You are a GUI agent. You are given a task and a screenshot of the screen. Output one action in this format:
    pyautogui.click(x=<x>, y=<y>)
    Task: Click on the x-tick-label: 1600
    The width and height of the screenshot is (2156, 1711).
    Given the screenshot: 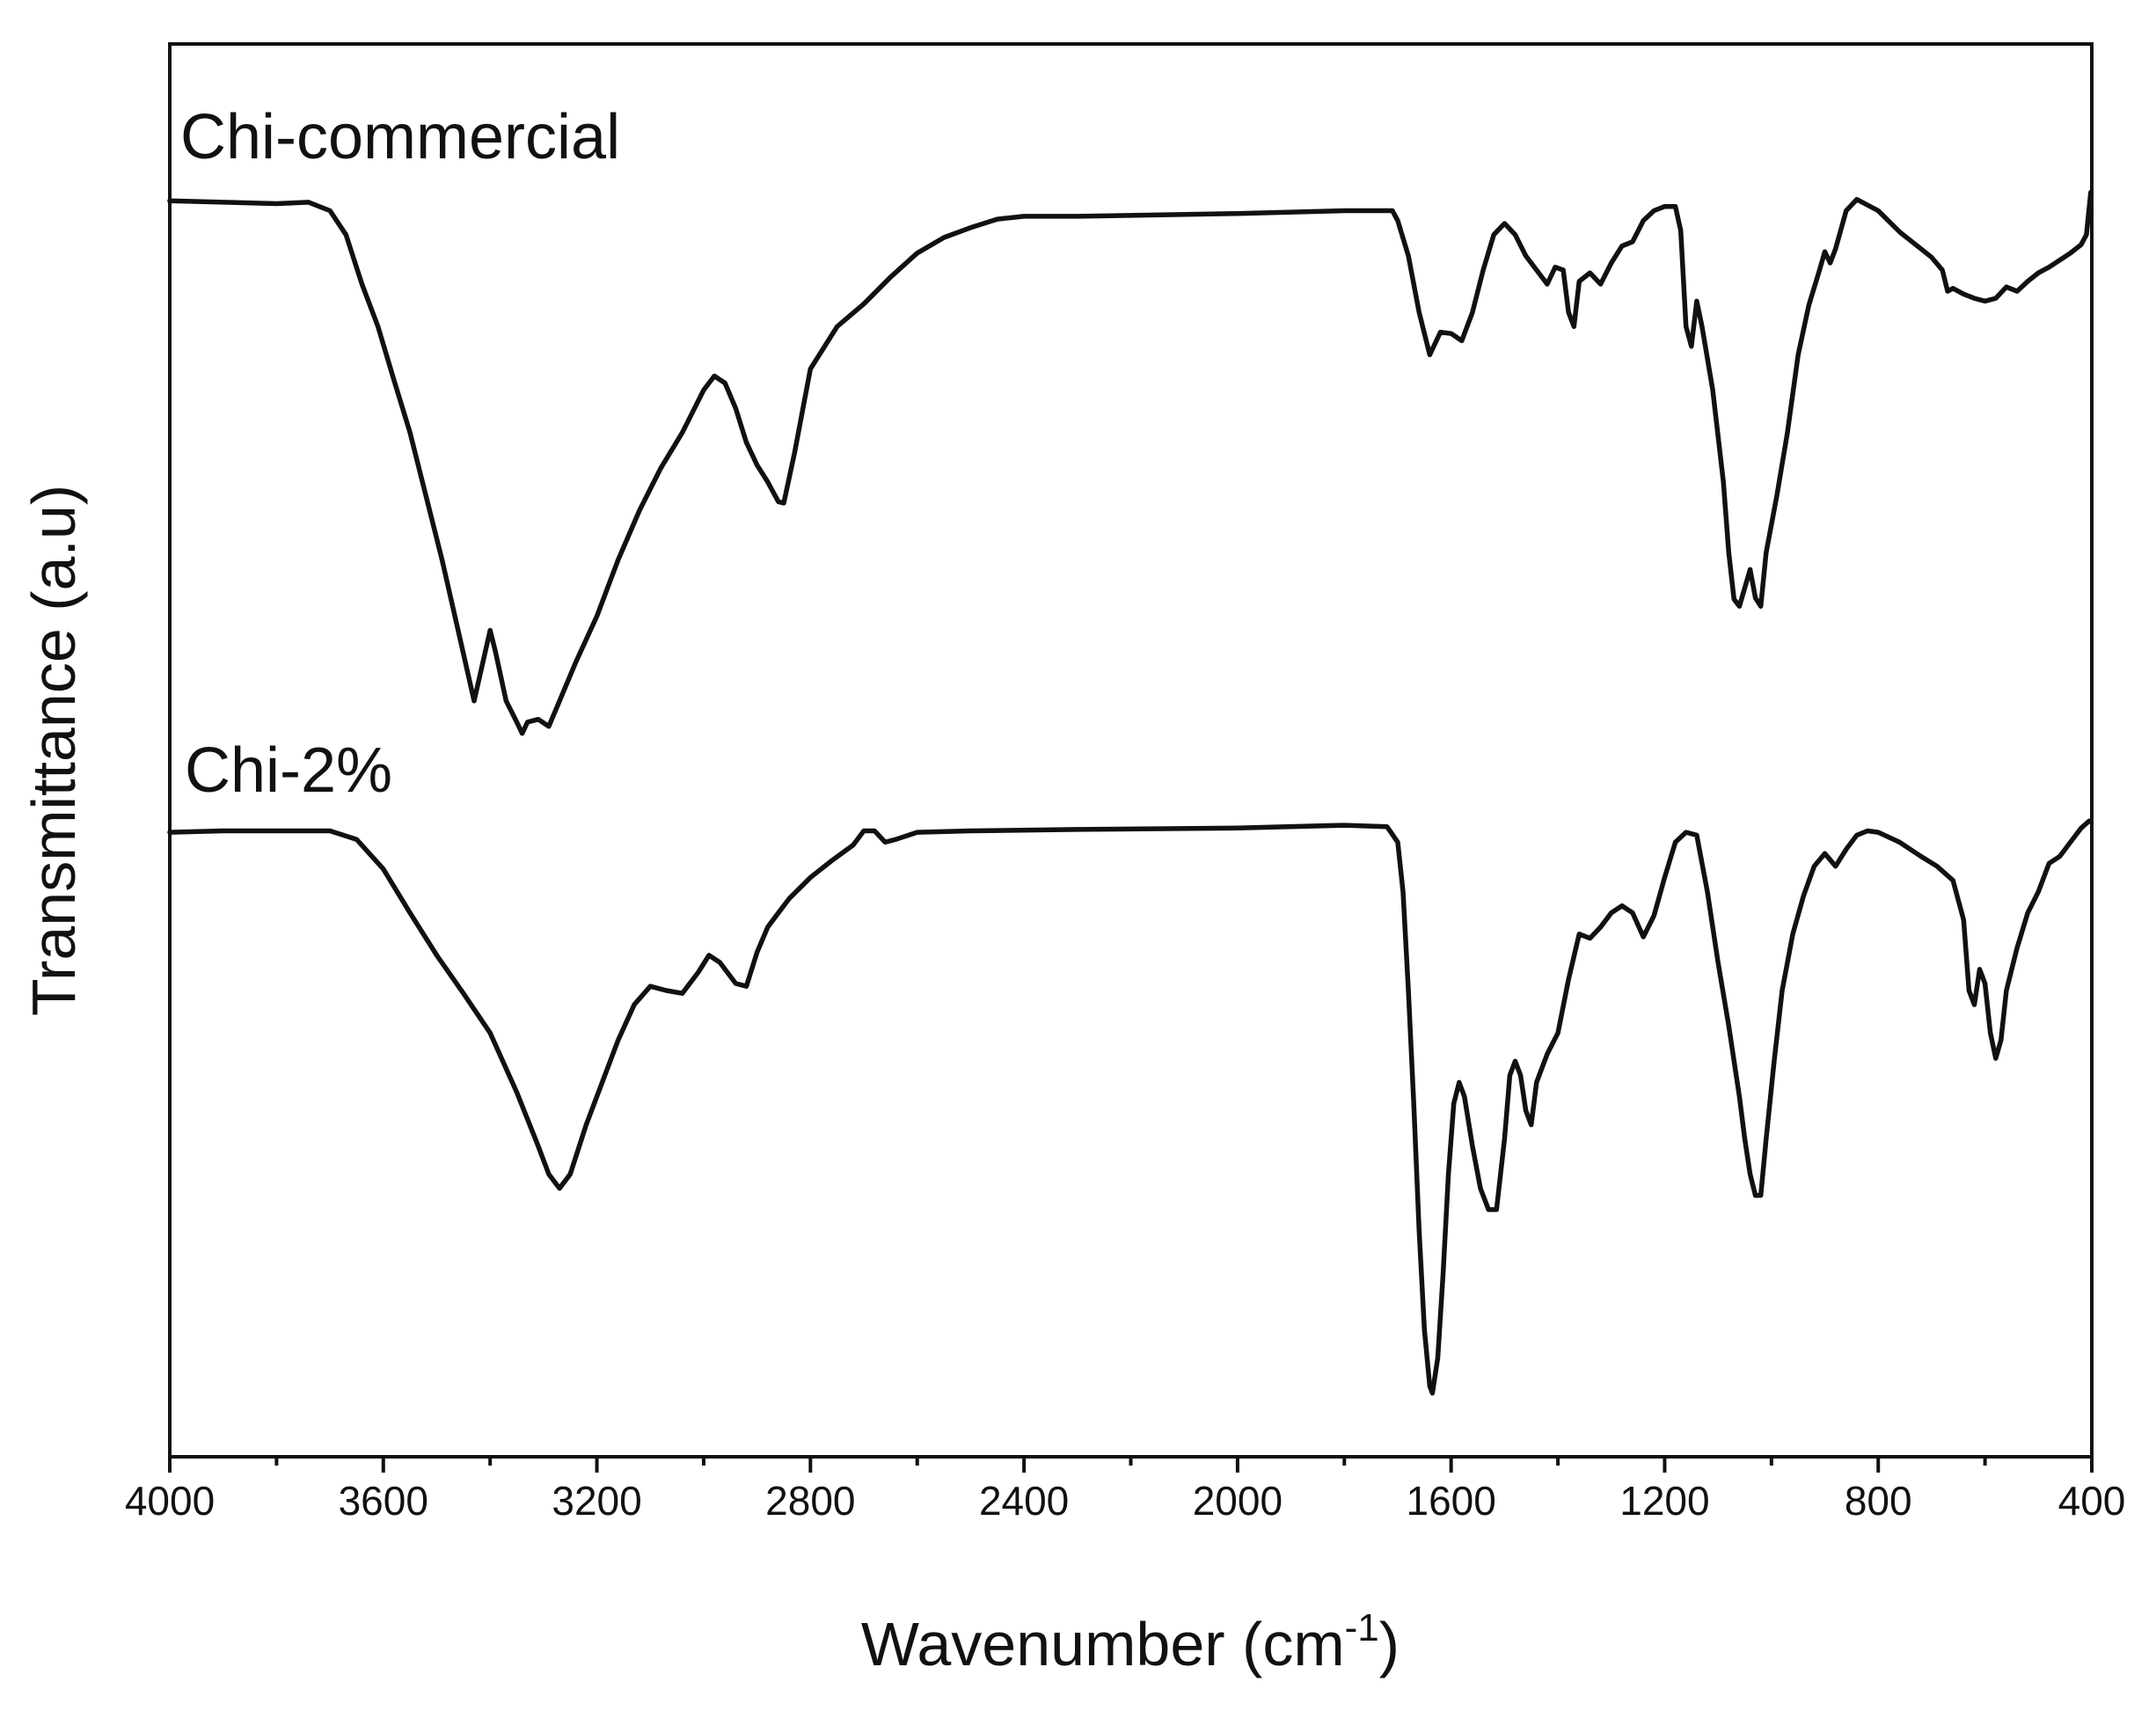 What is the action you would take?
    pyautogui.click(x=1450, y=1501)
    